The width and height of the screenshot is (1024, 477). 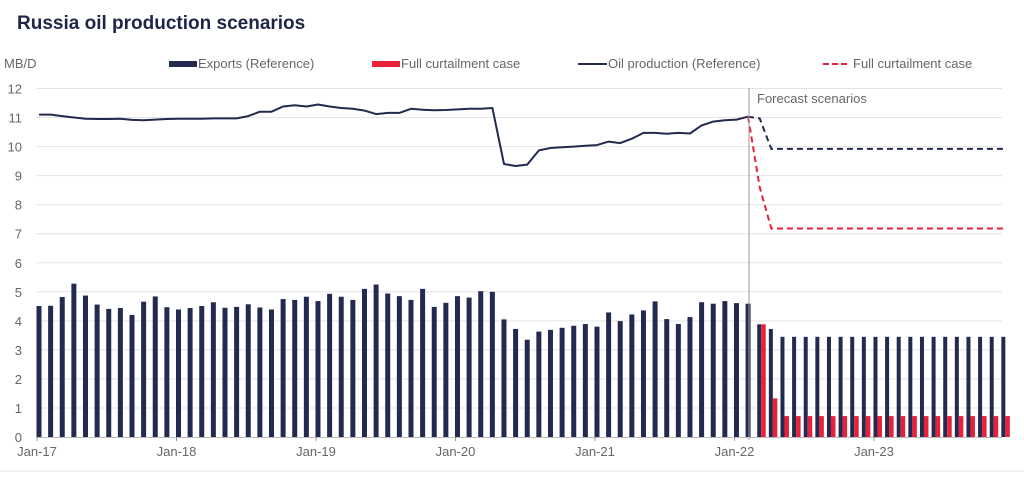 What do you see at coordinates (18, 263) in the screenshot?
I see `y-tick-label: 6` at bounding box center [18, 263].